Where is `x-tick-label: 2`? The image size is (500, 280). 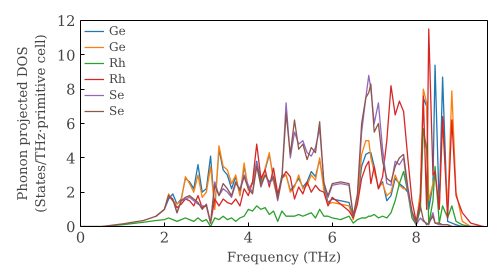 x-tick-label: 2 is located at coordinates (165, 238).